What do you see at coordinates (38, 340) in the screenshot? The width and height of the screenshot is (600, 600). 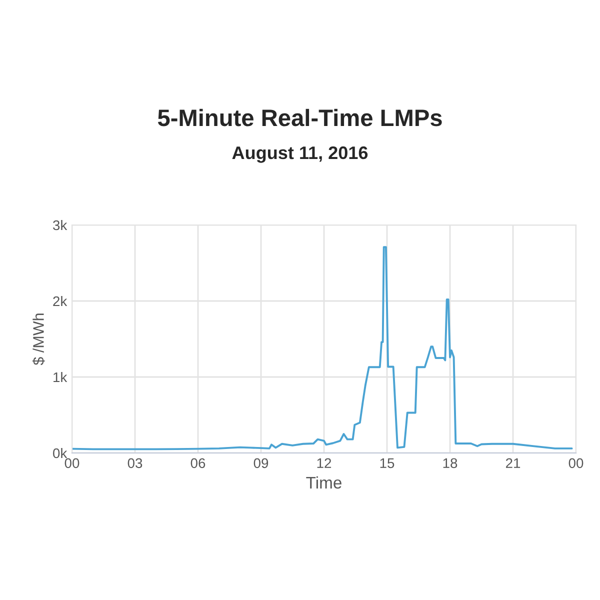 I see `y-axis-title: $ /MWh` at bounding box center [38, 340].